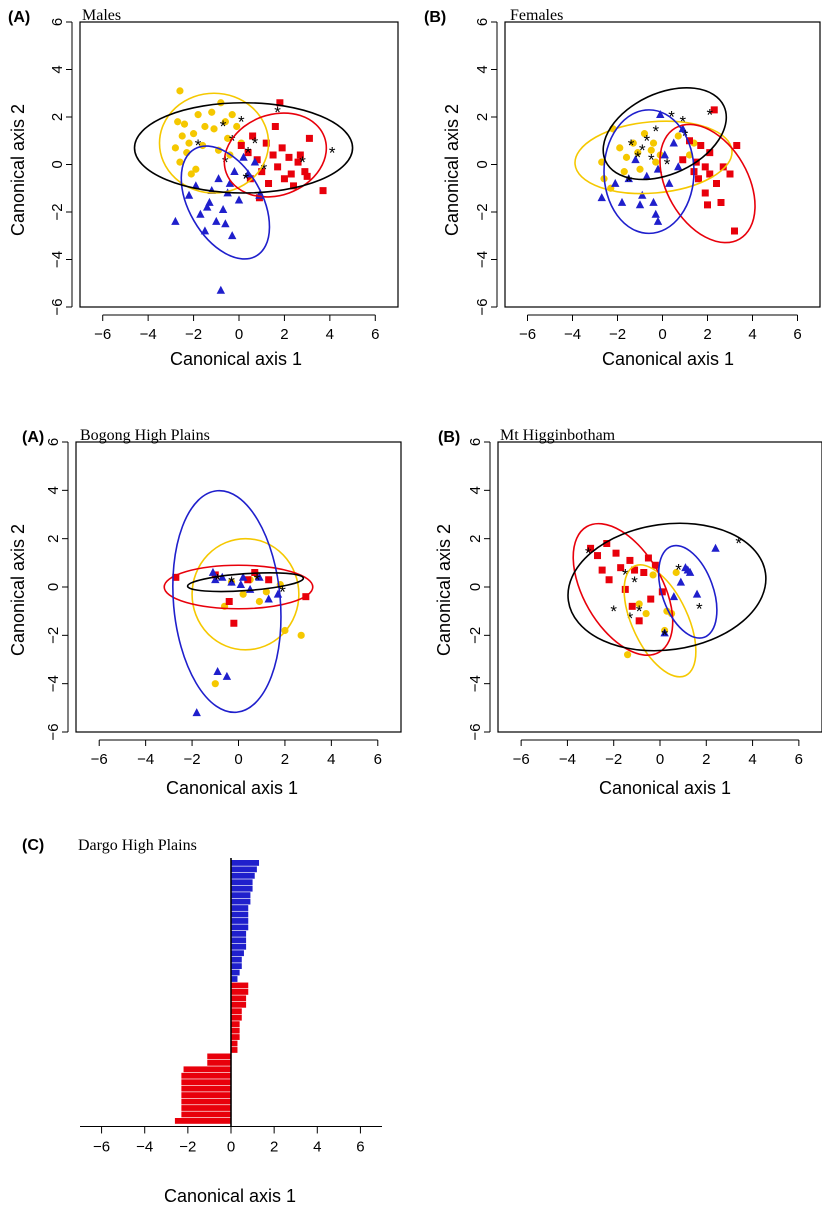 The width and height of the screenshot is (822, 1210). Describe the element at coordinates (482, 211) in the screenshot. I see `y-tick-label: −2` at that location.